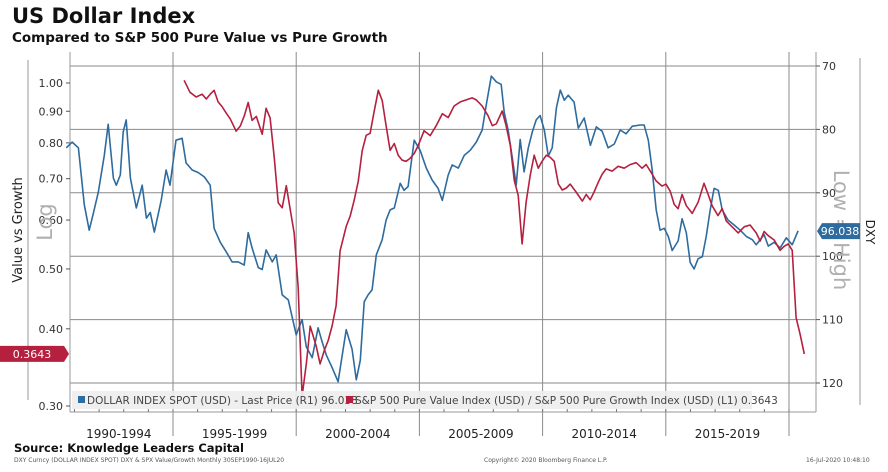  What do you see at coordinates (51, 179) in the screenshot?
I see `left-tick-label: 0.70` at bounding box center [51, 179].